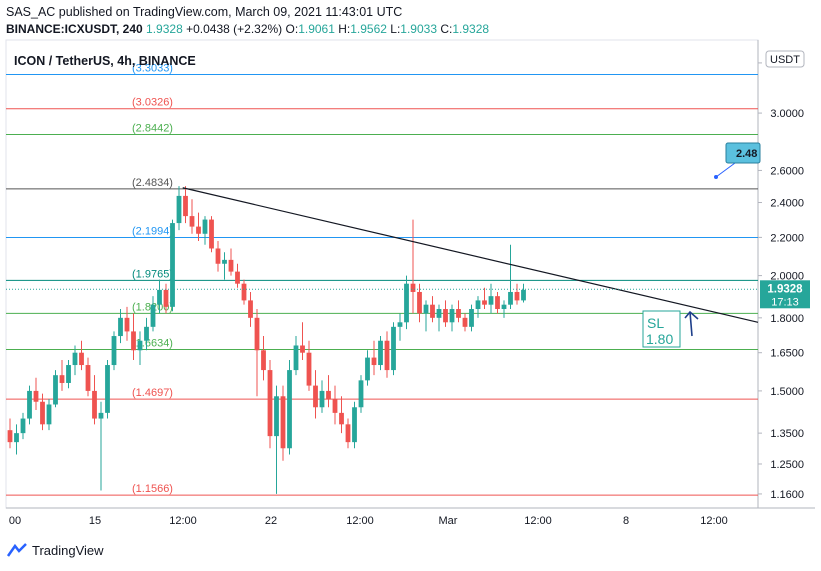 The height and width of the screenshot is (571, 821). What do you see at coordinates (655, 323) in the screenshot?
I see `sl-label: SL` at bounding box center [655, 323].